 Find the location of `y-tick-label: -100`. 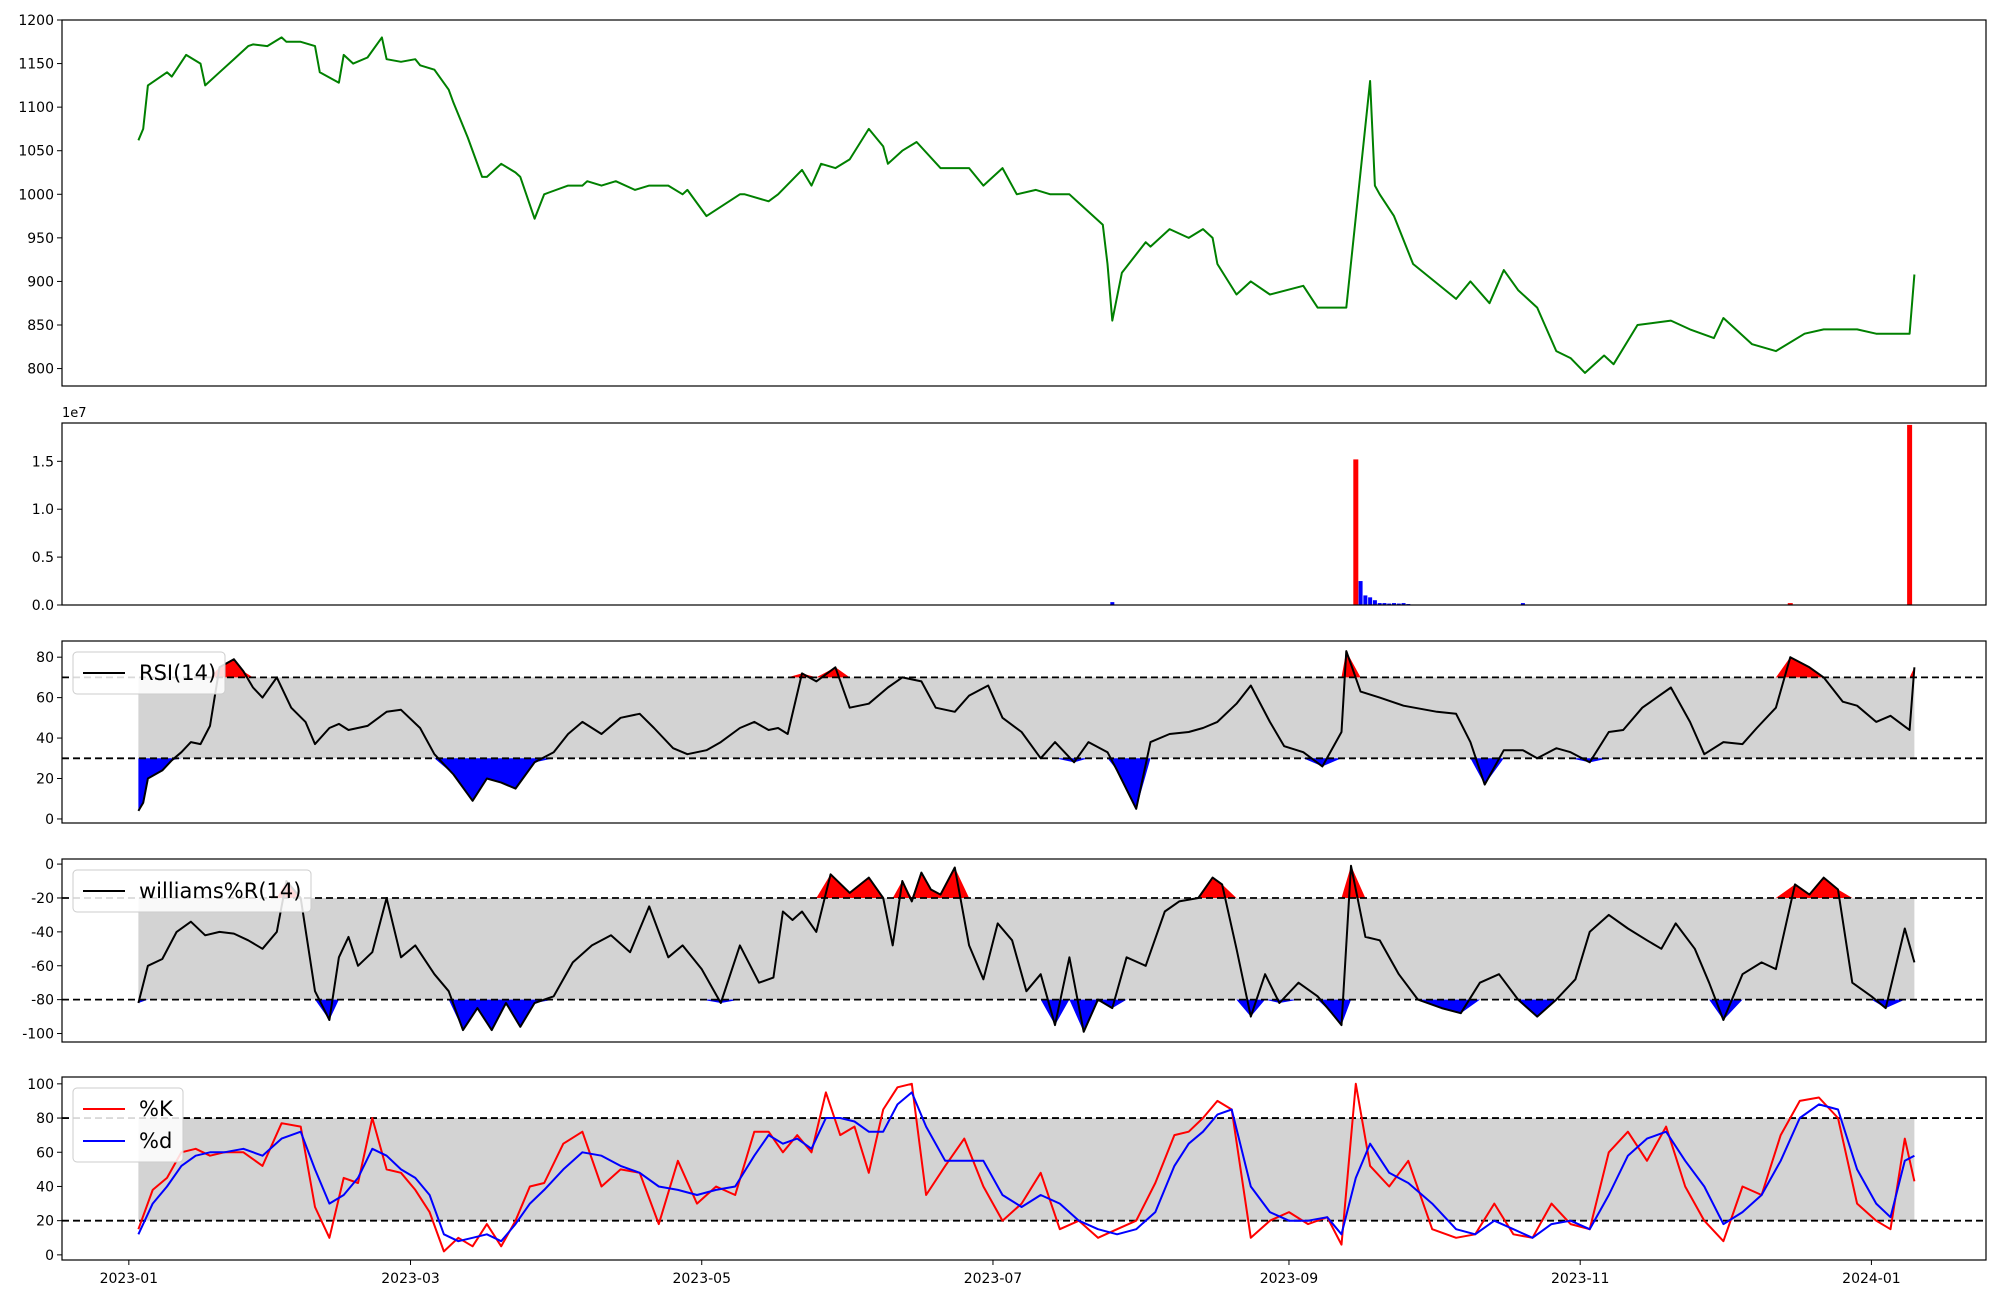

y-tick-label: -100 is located at coordinates (38, 1035).